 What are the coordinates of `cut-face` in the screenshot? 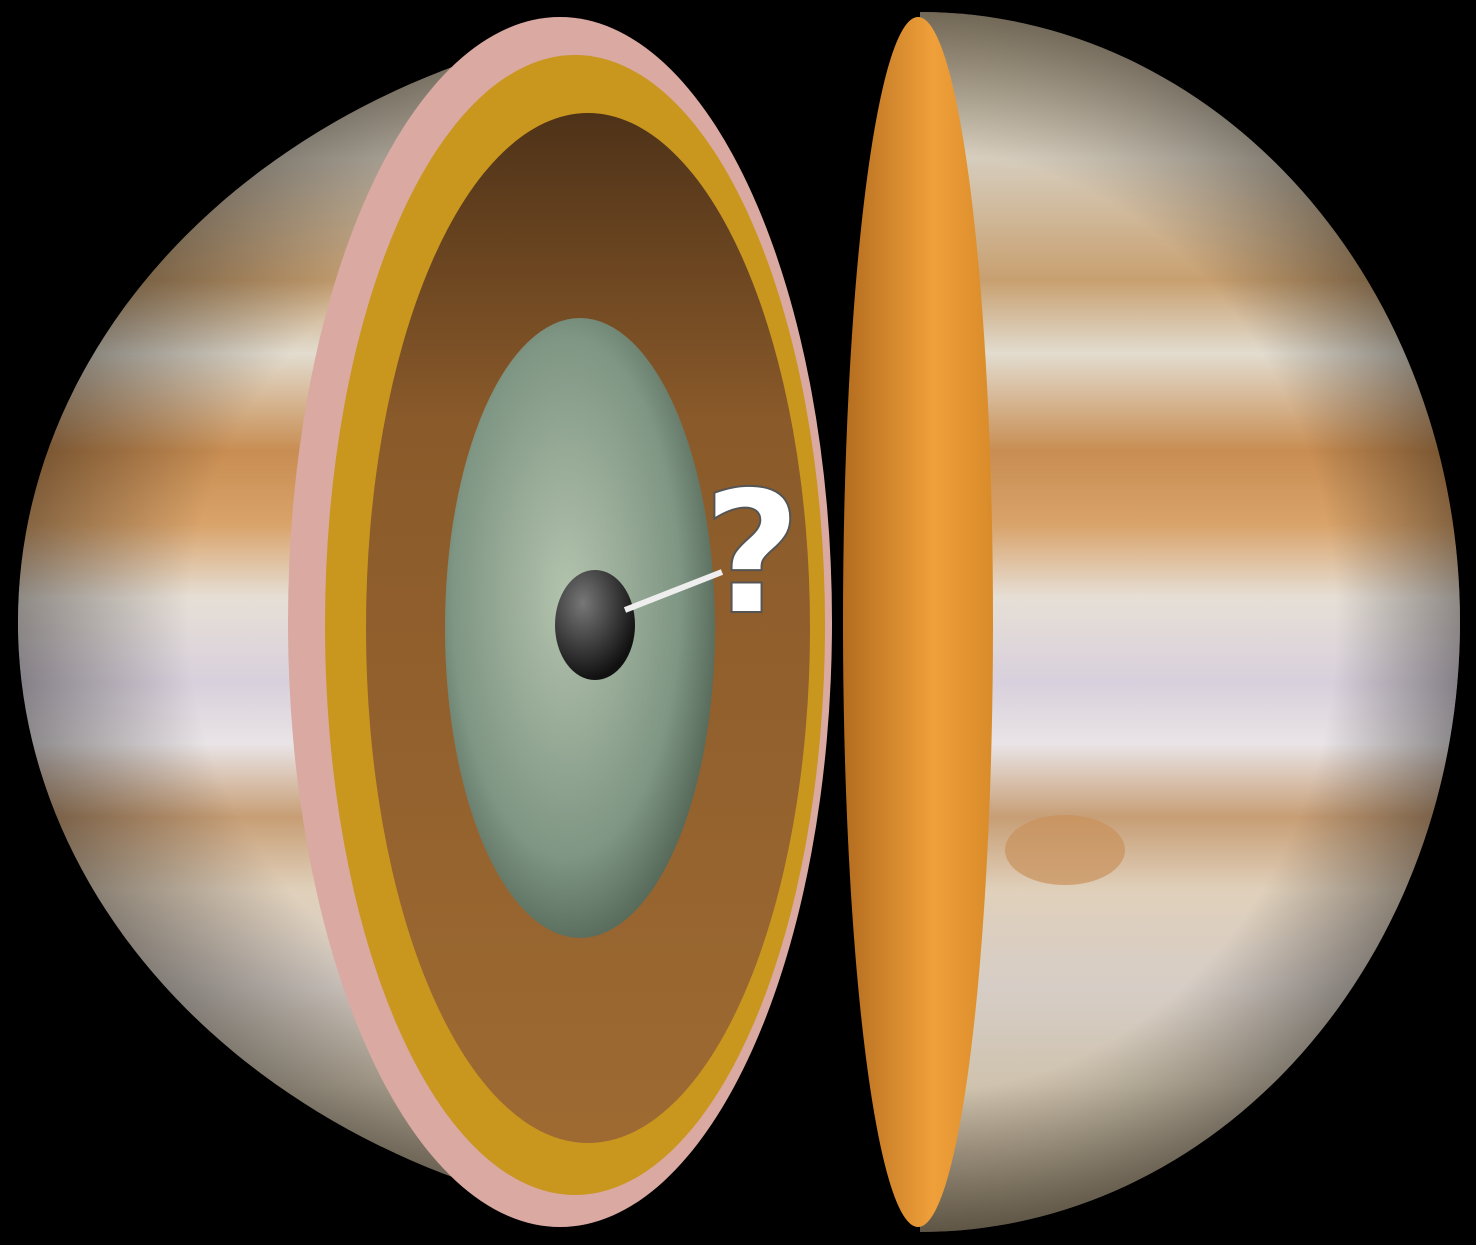 It's located at (918, 622).